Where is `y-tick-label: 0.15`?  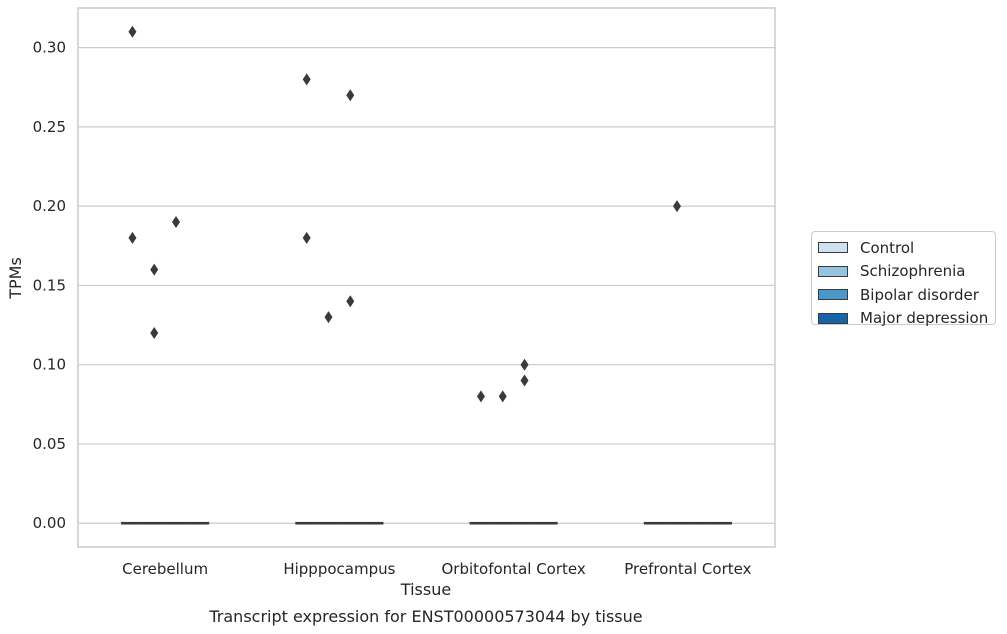
y-tick-label: 0.15 is located at coordinates (49, 285).